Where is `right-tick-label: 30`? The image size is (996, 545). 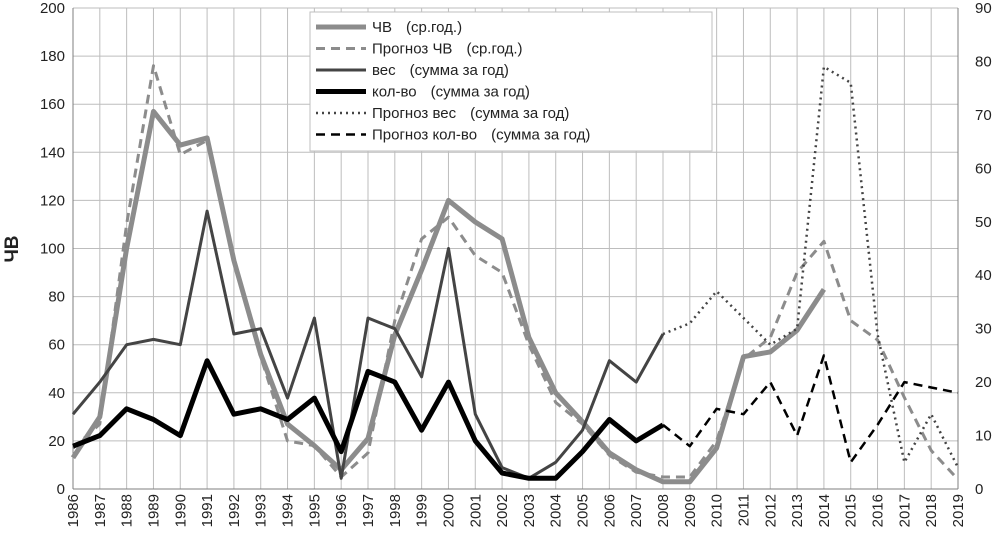
right-tick-label: 30 is located at coordinates (983, 329).